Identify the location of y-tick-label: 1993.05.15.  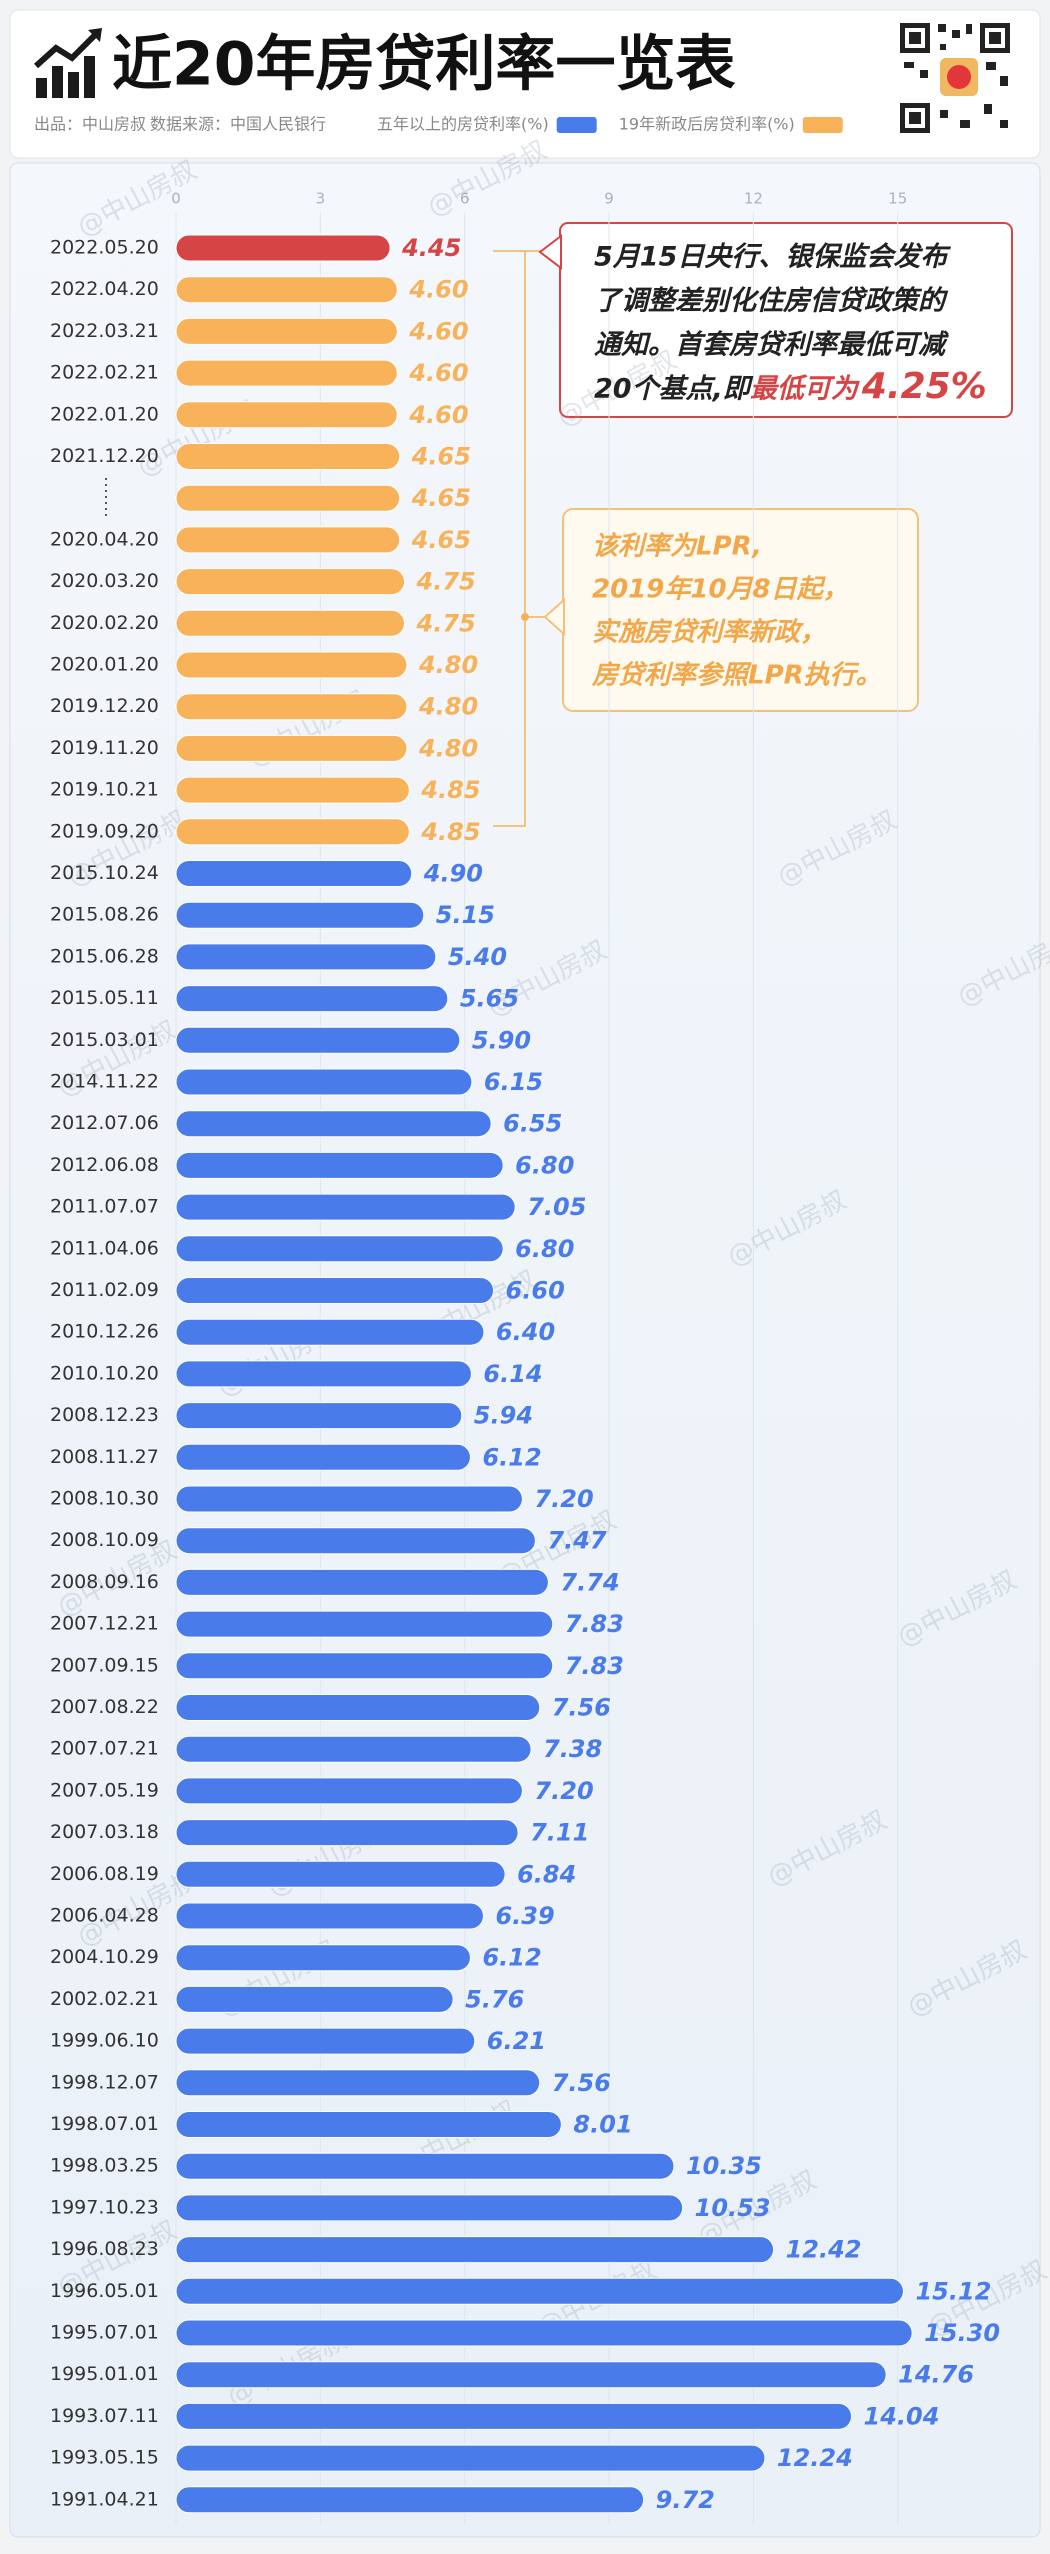
(104, 2458).